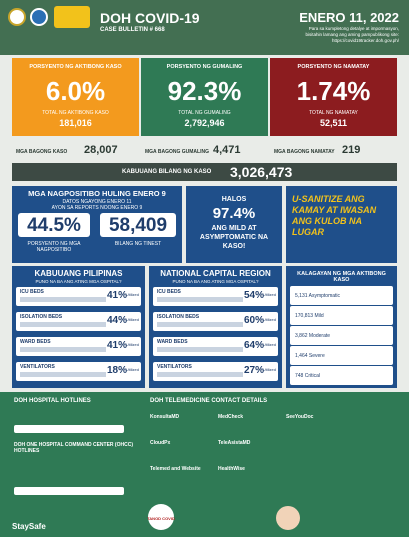 The image size is (409, 537). What do you see at coordinates (349, 17) in the screenshot?
I see `date: ENERO 11, 2022` at bounding box center [349, 17].